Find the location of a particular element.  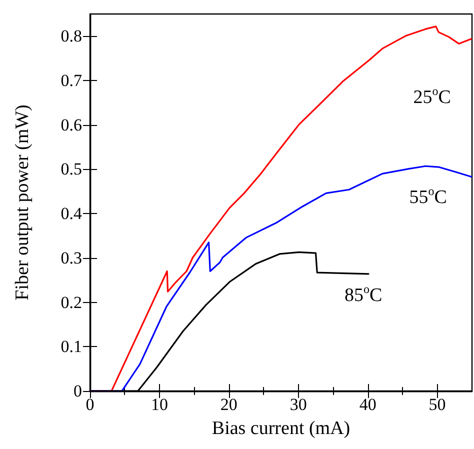

y-tick-label: 0.4 is located at coordinates (71, 214).